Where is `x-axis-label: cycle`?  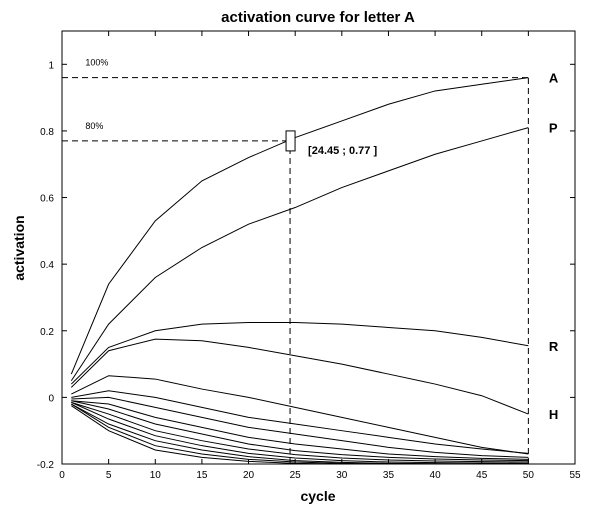
x-axis-label: cycle is located at coordinates (317, 496).